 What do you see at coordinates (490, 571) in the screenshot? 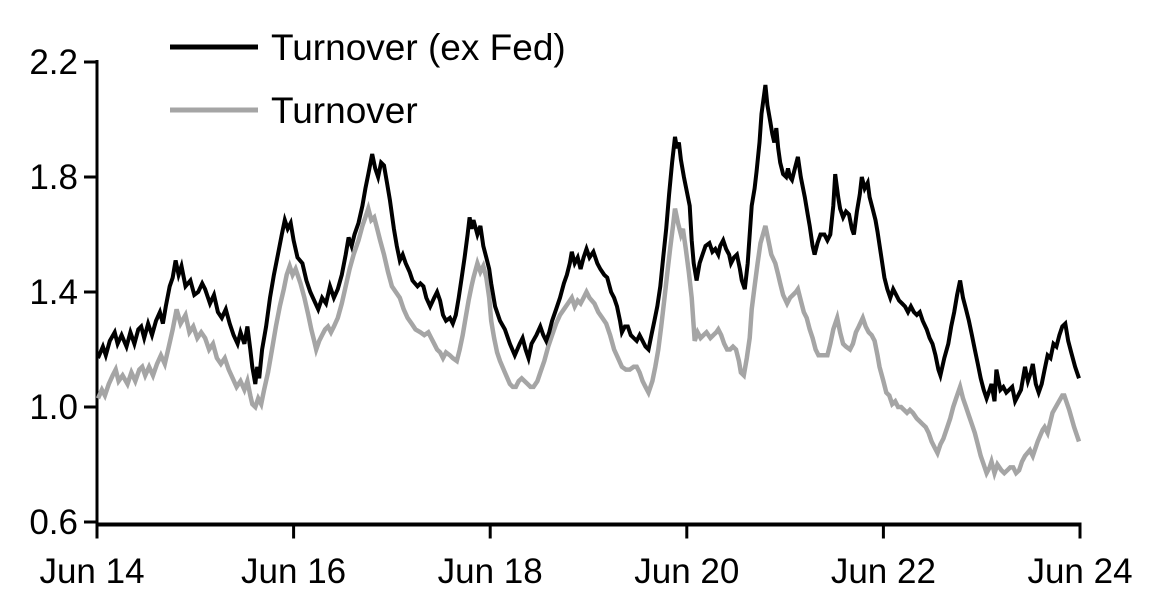
I see `x-tick-label: Jun 18` at bounding box center [490, 571].